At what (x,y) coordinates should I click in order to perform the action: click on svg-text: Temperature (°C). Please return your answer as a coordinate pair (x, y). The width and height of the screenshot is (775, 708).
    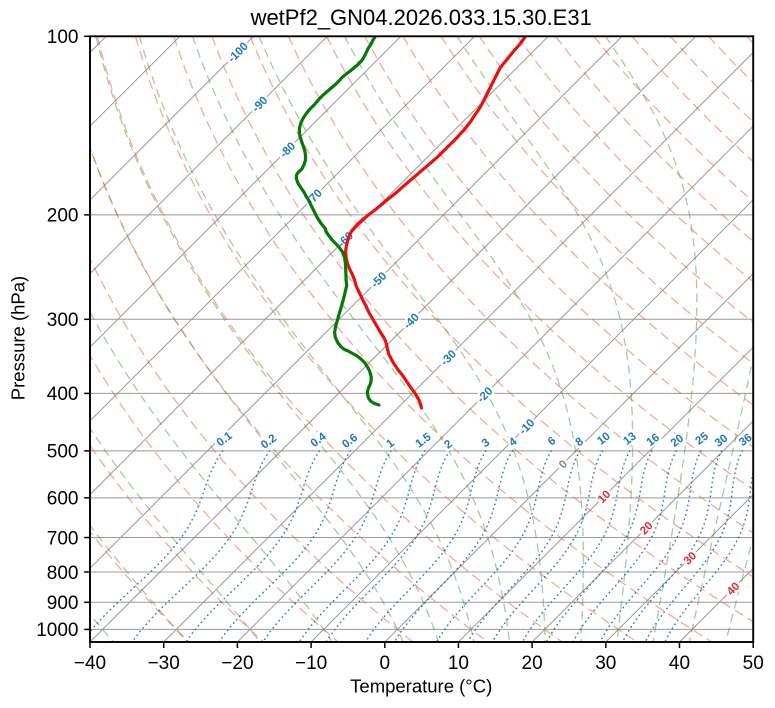
    Looking at the image, I should click on (421, 686).